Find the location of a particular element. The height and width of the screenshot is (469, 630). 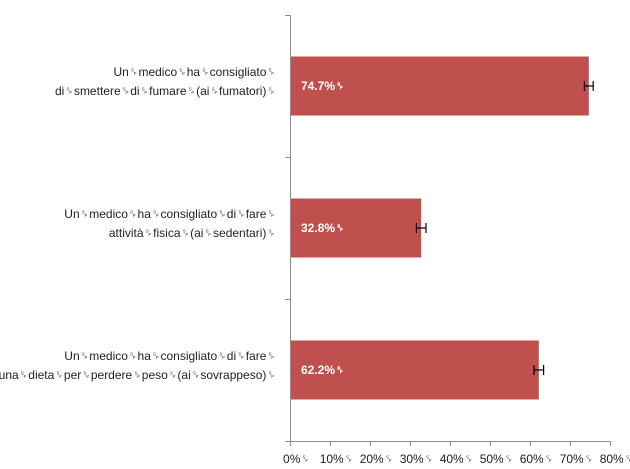

x-tick-label-1: 10%␠ is located at coordinates (337, 459).